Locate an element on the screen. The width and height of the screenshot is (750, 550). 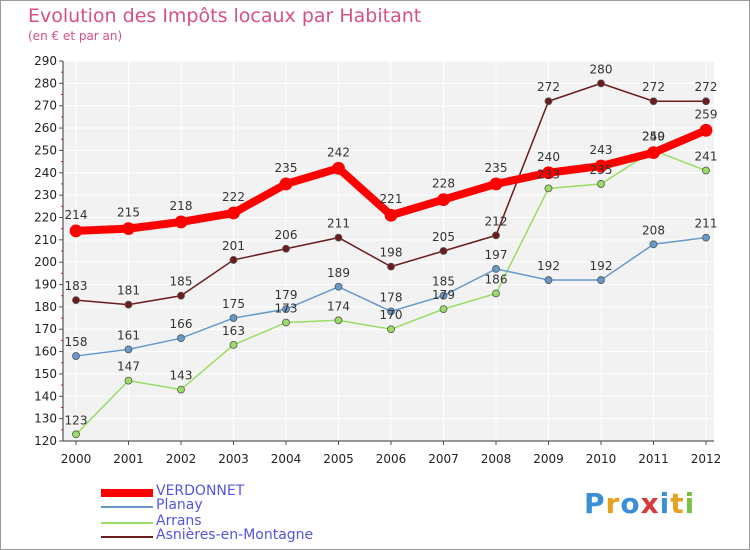
logo-letter: P is located at coordinates (595, 503).